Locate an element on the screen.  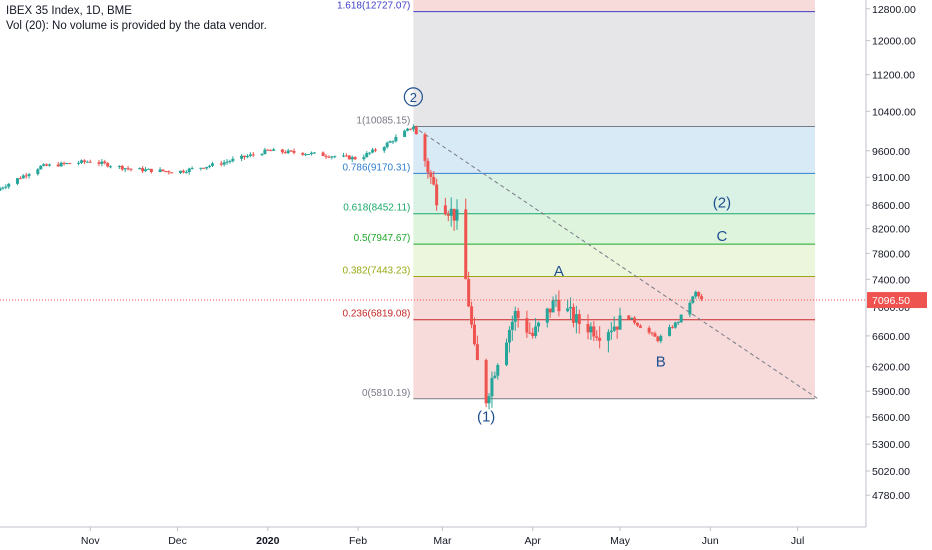
chart-title: IBEX 35 Index, 1D, BME is located at coordinates (69, 11).